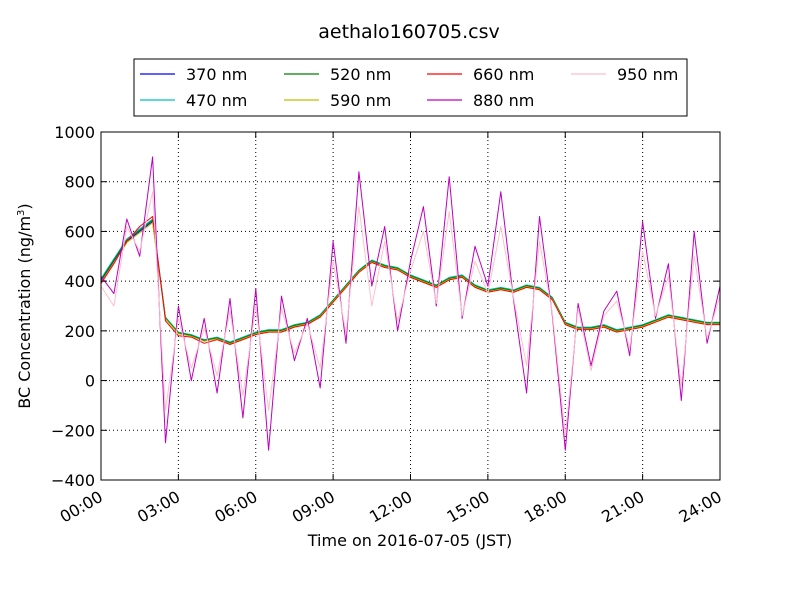  Describe the element at coordinates (503, 74) in the screenshot. I see `legend-label: 660 nm` at that location.